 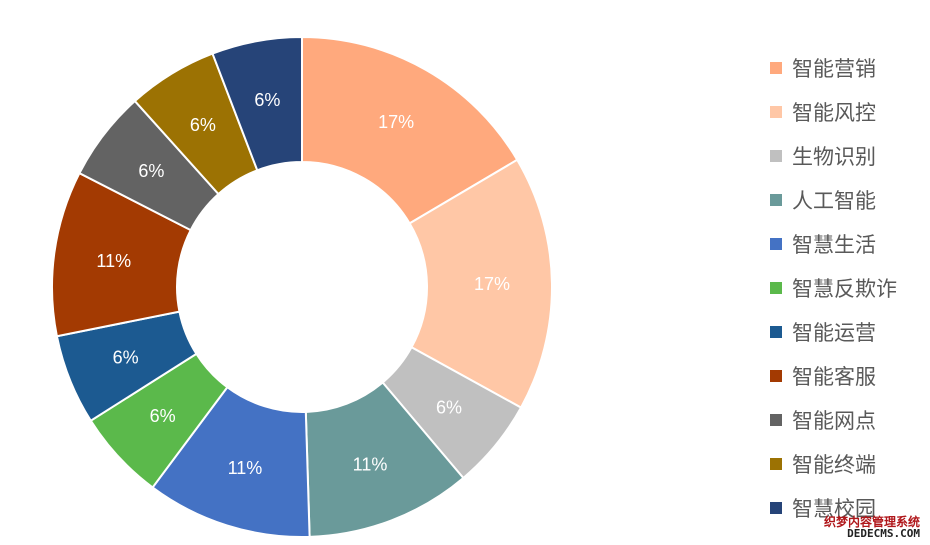 What do you see at coordinates (844, 289) in the screenshot?
I see `legend-label: 智慧反欺诈` at bounding box center [844, 289].